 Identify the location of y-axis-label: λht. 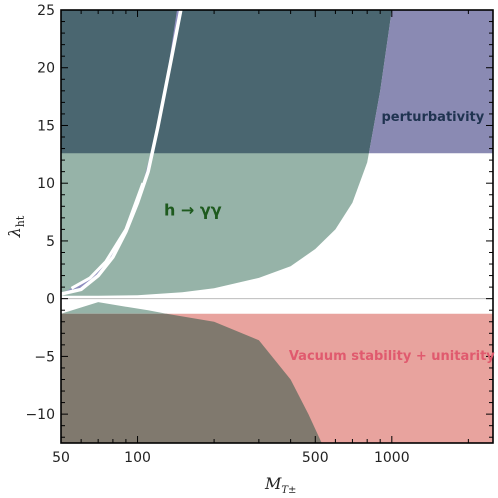
(16, 226).